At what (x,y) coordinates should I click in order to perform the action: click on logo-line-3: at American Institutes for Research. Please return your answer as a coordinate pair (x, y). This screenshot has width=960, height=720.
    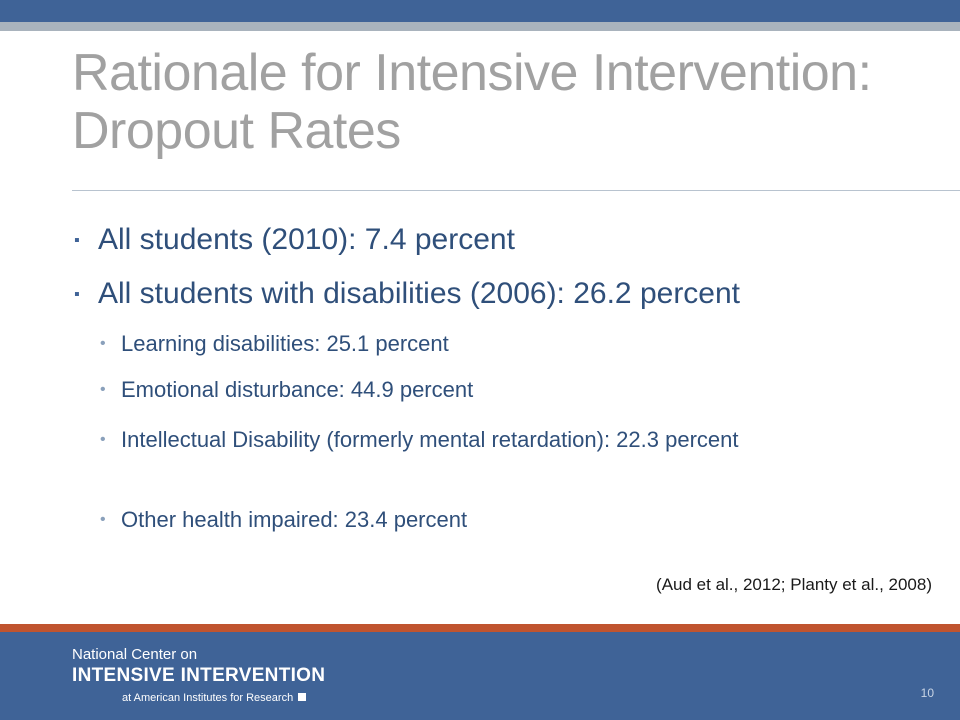
    Looking at the image, I should click on (198, 698).